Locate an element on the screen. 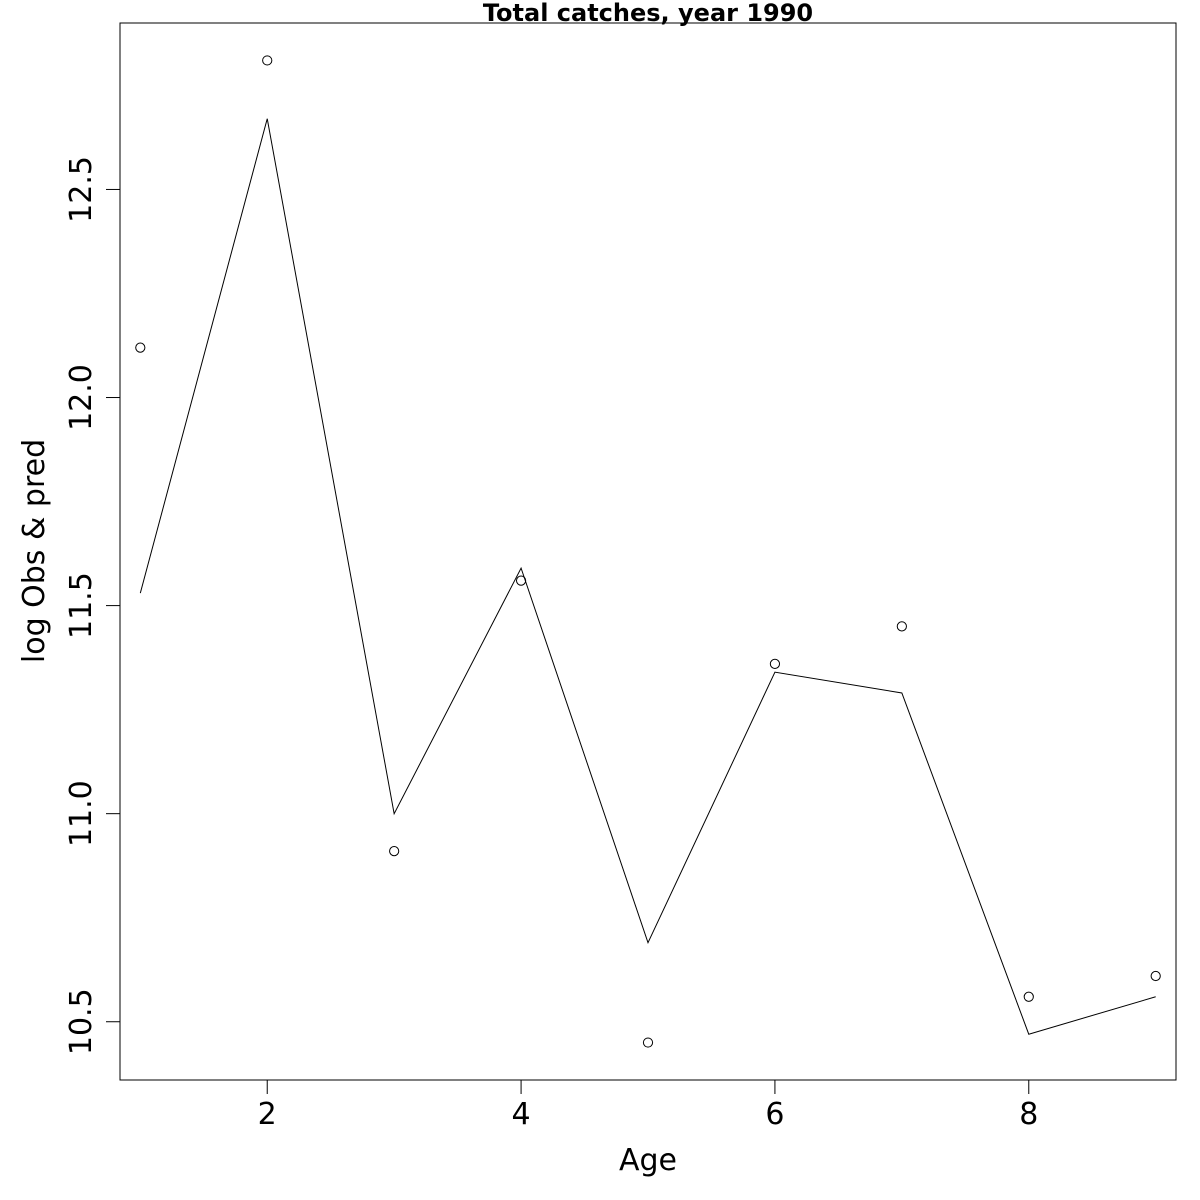 The image size is (1200, 1200). y-tick-label: 11.5 is located at coordinates (81, 605).